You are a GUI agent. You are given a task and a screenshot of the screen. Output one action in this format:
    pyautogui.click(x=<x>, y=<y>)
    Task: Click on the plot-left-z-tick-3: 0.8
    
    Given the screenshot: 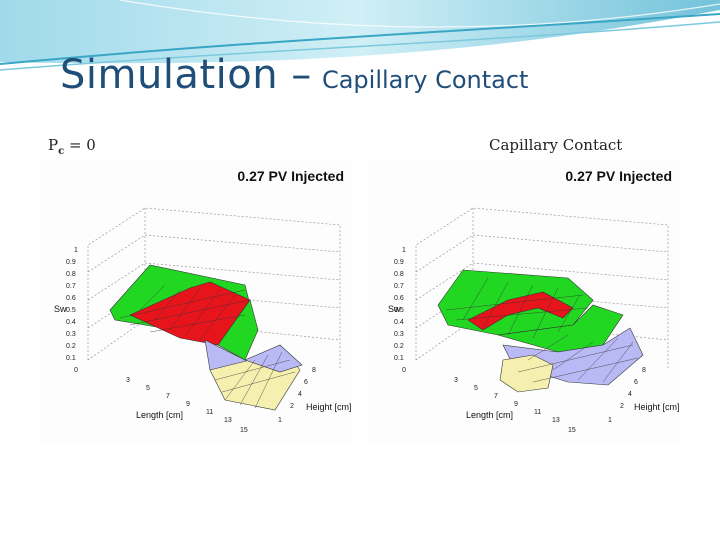 What is the action you would take?
    pyautogui.click(x=71, y=274)
    